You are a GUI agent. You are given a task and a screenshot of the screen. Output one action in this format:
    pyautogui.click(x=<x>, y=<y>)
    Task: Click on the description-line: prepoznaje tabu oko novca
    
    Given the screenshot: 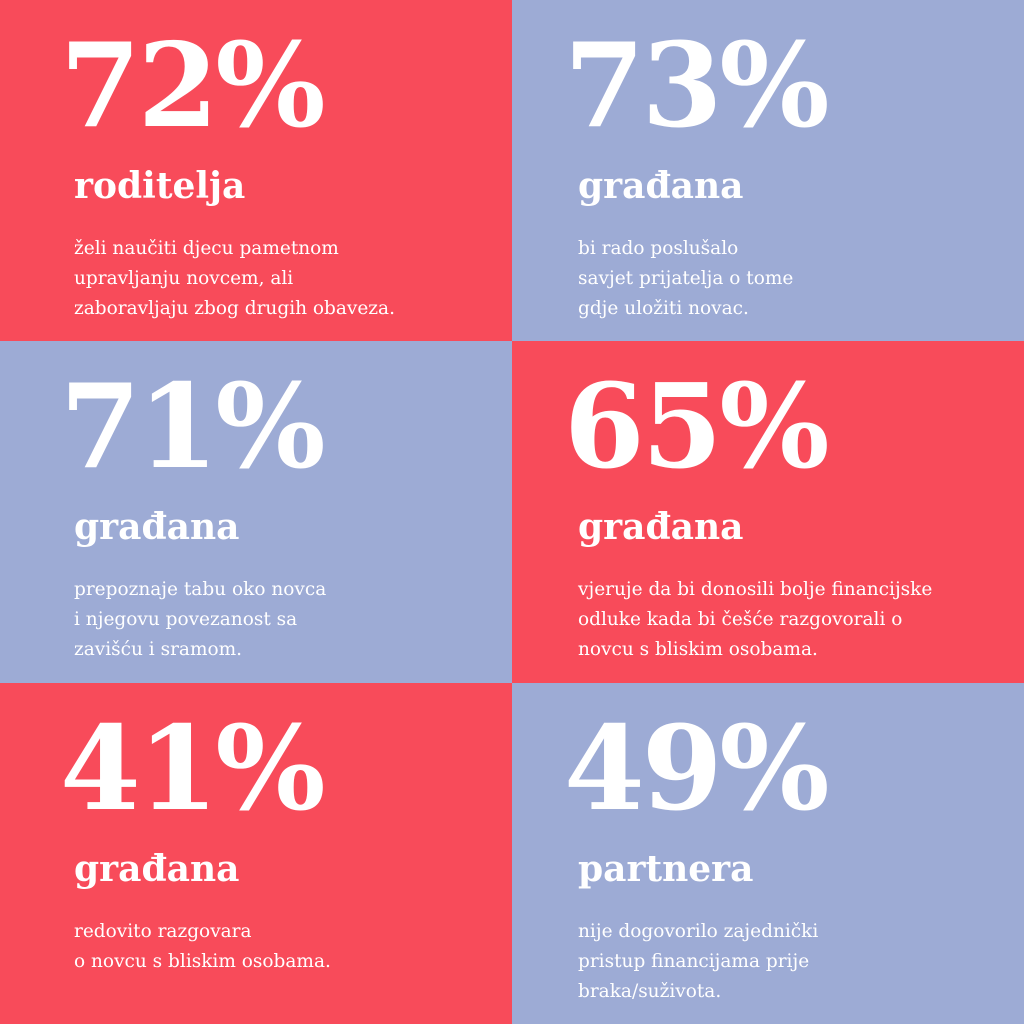 What is the action you would take?
    pyautogui.click(x=200, y=590)
    